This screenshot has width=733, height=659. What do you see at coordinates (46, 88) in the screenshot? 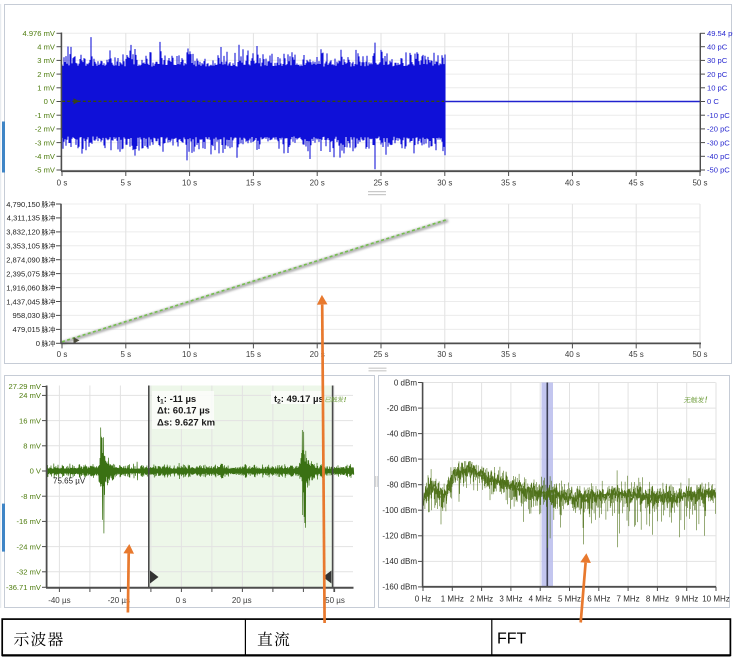
I see `svg-text: 1 mV` at bounding box center [46, 88].